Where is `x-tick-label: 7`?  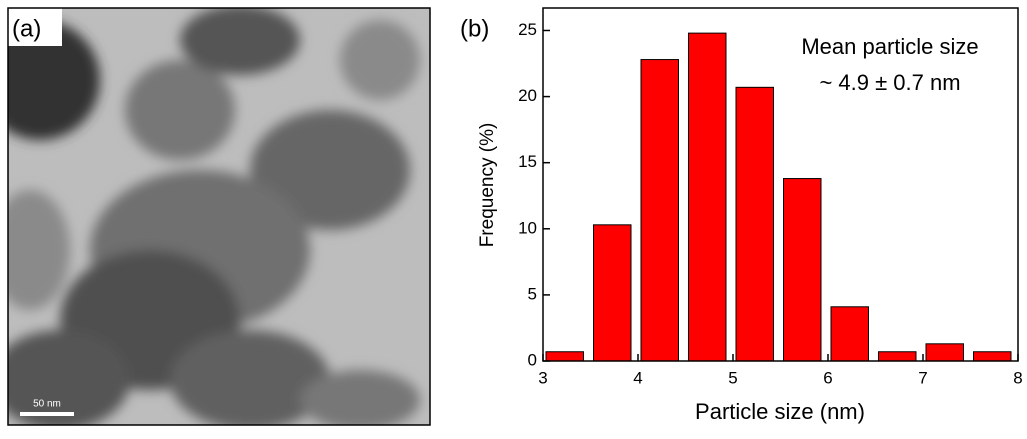
x-tick-label: 7 is located at coordinates (922, 377).